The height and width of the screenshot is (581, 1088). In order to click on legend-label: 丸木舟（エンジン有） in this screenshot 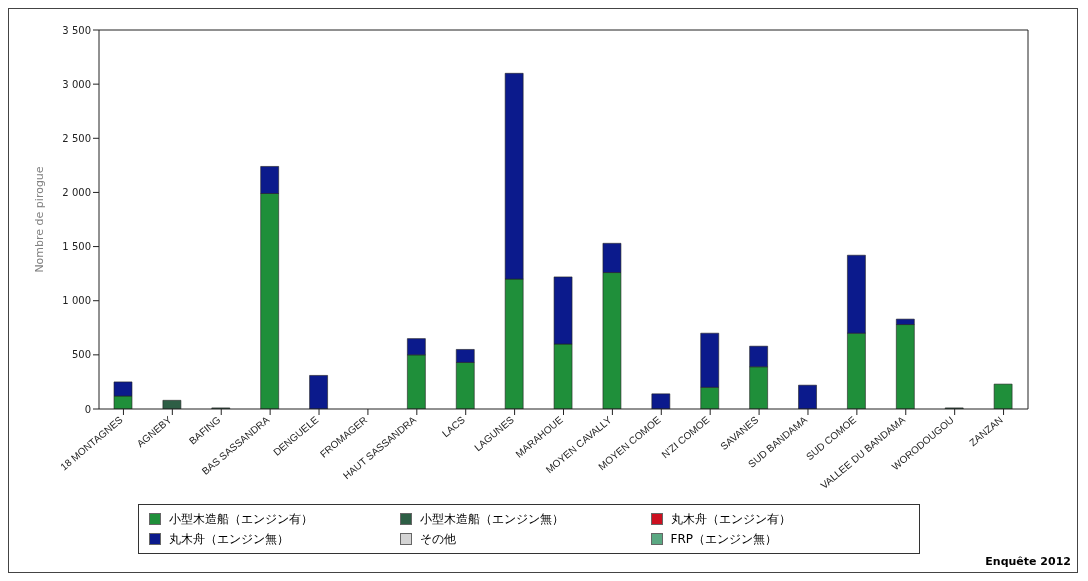, I will do `click(730, 519)`.